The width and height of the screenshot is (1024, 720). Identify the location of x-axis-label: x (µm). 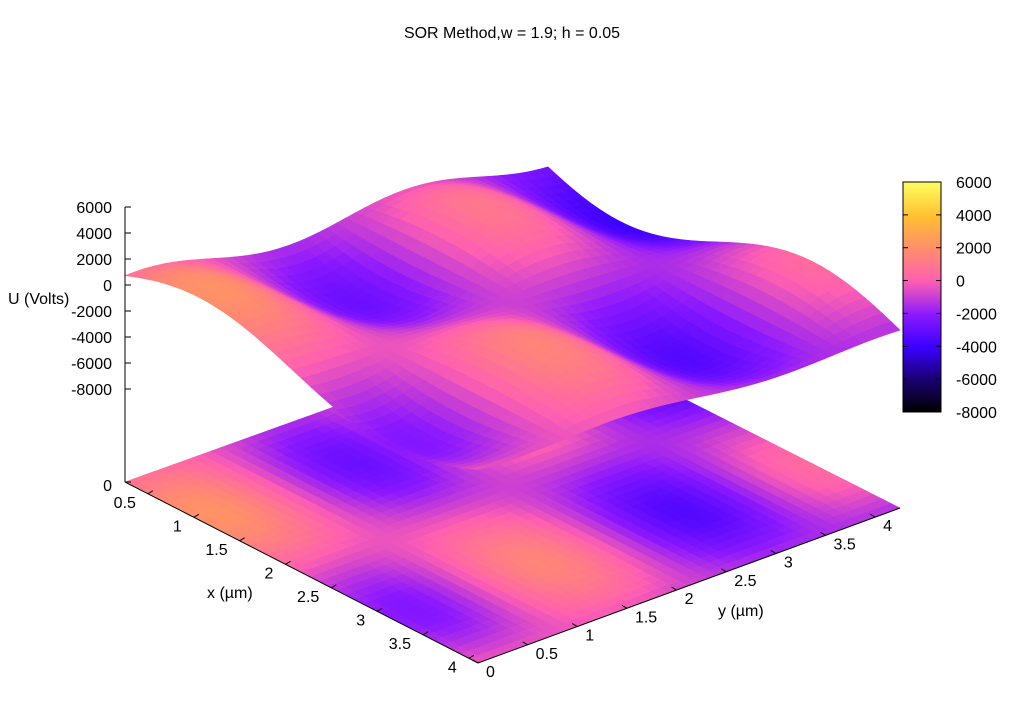
(230, 593).